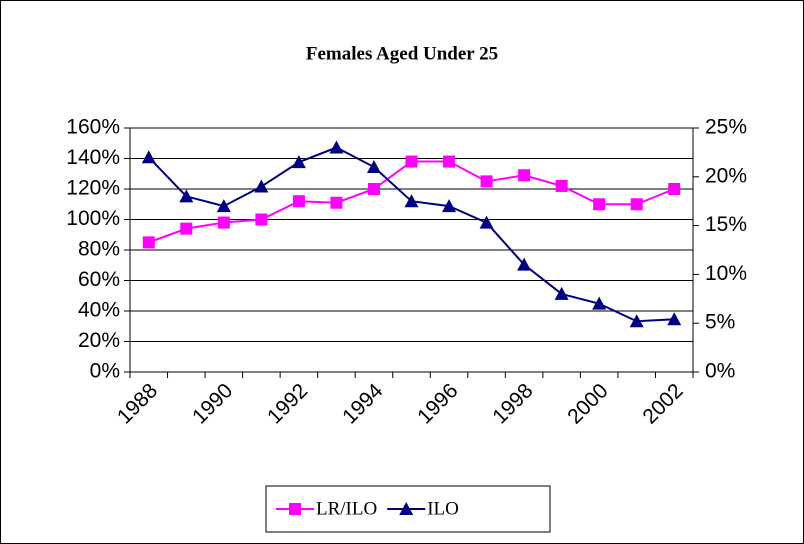 The width and height of the screenshot is (804, 544). Describe the element at coordinates (402, 53) in the screenshot. I see `chart-title: Females Aged Under 25` at that location.